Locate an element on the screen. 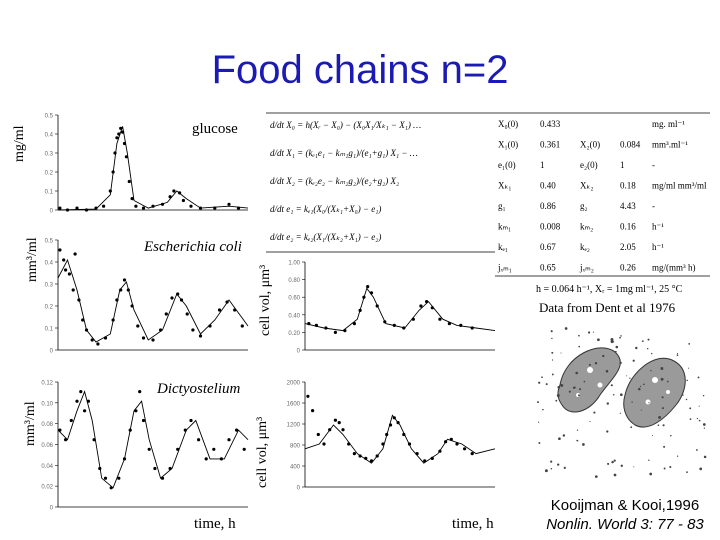 This screenshot has height=540, width=720. y-tick-label: 0.5 is located at coordinates (49, 117).